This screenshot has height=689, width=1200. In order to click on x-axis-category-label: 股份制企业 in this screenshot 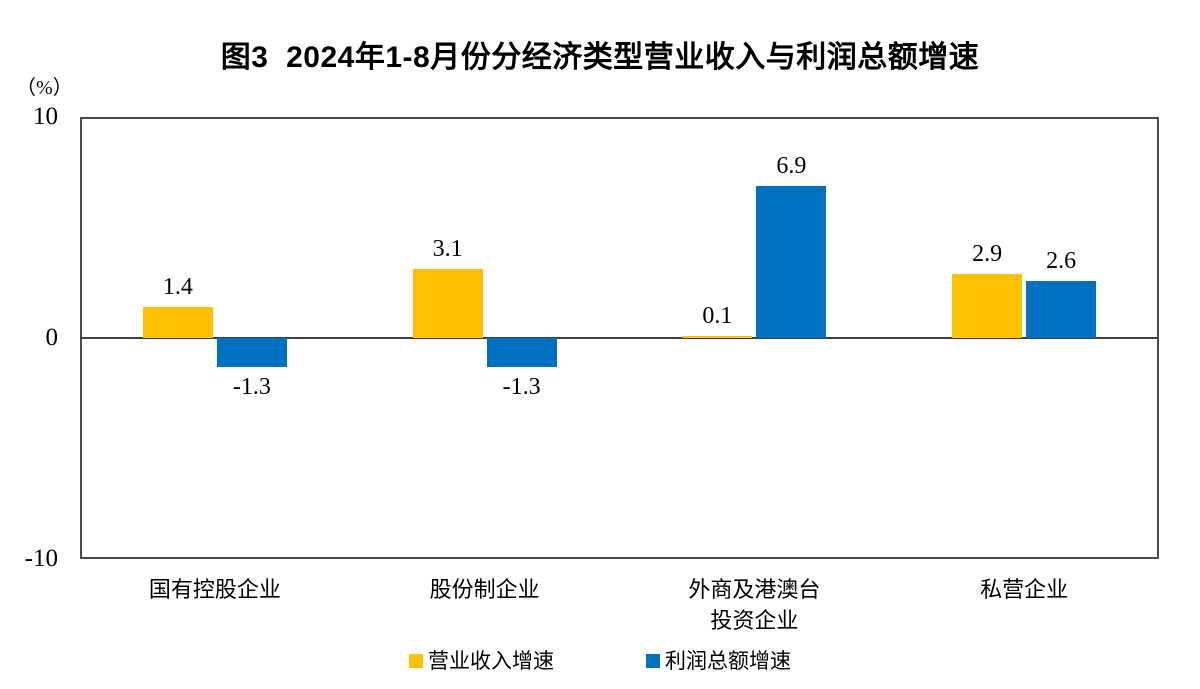, I will do `click(484, 589)`.